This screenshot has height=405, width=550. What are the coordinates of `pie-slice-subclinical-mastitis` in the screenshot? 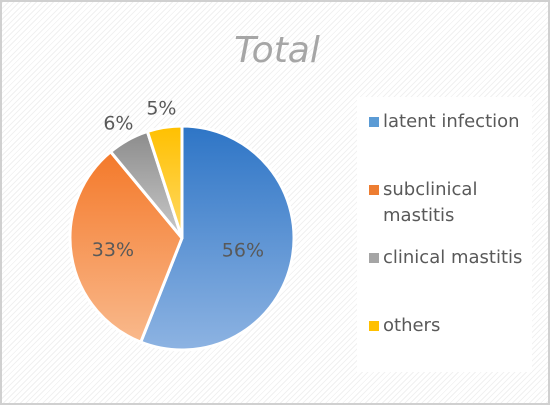 It's located at (126, 247).